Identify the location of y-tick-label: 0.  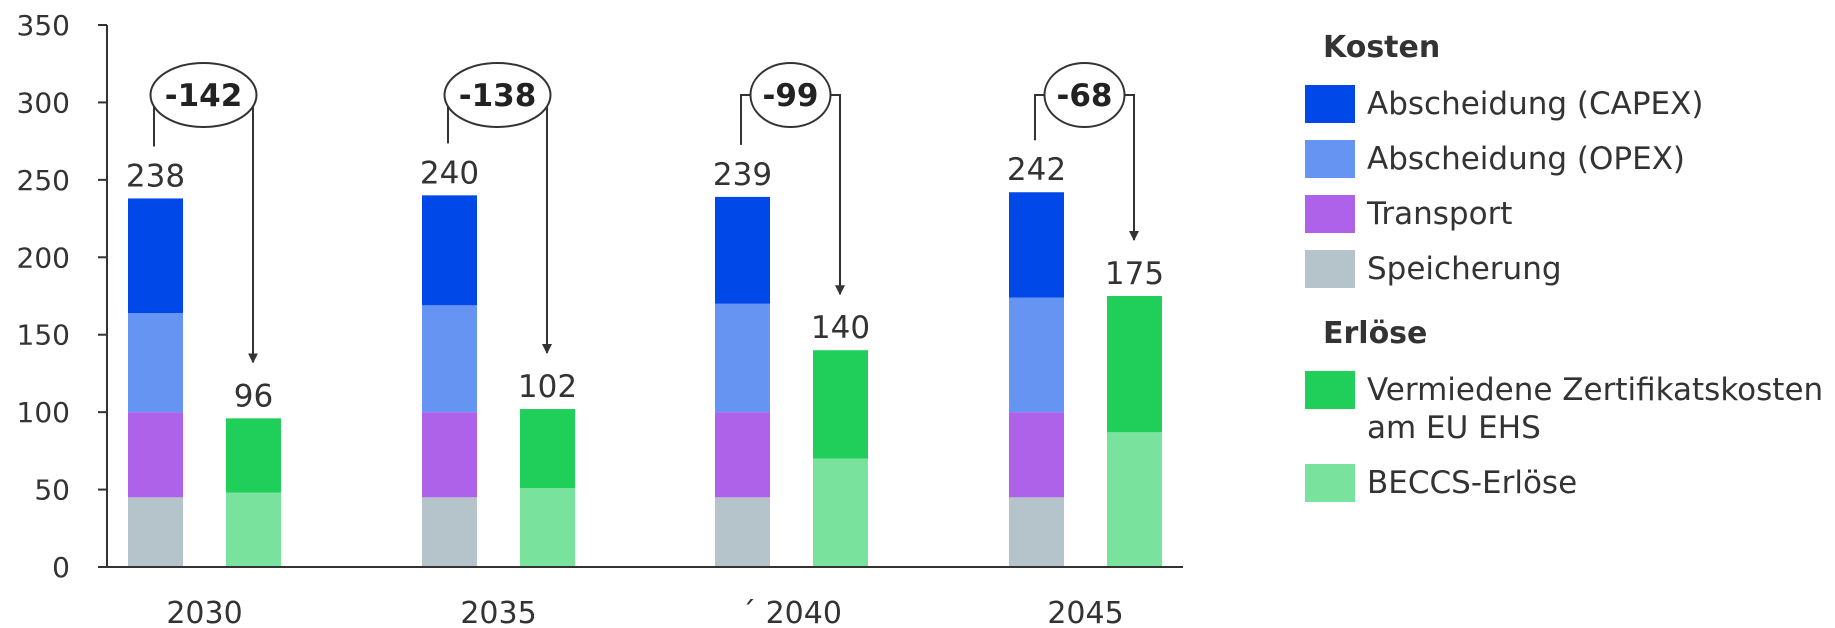
(61, 567).